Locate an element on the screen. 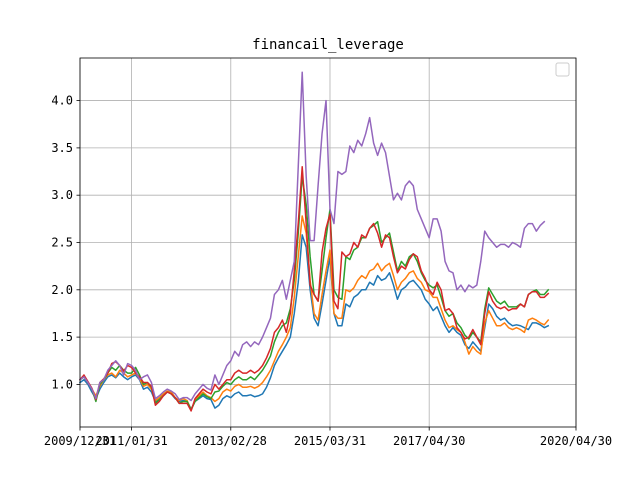  legend is located at coordinates (562, 69).